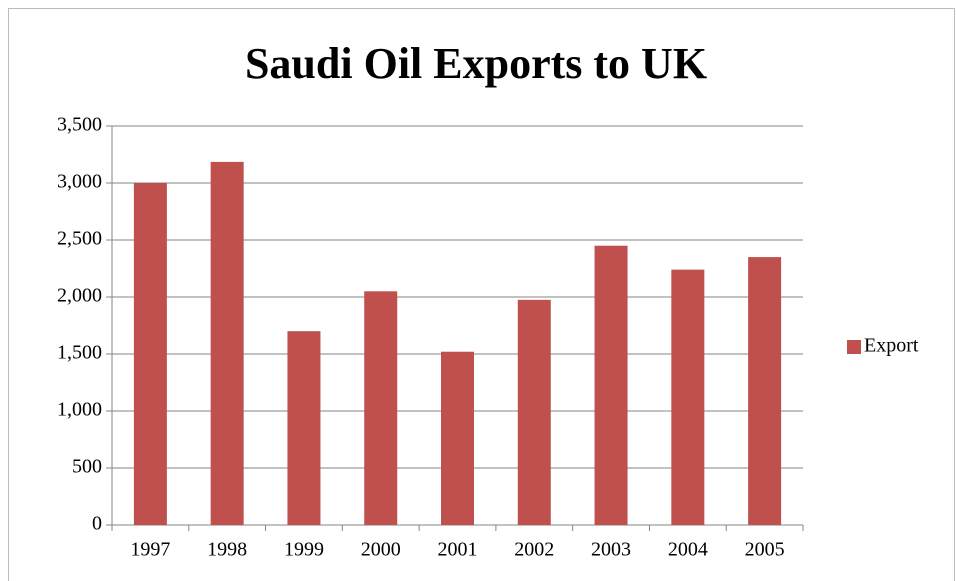 This screenshot has height=581, width=956. Describe the element at coordinates (79, 296) in the screenshot. I see `y-tick-label: 2,000` at that location.